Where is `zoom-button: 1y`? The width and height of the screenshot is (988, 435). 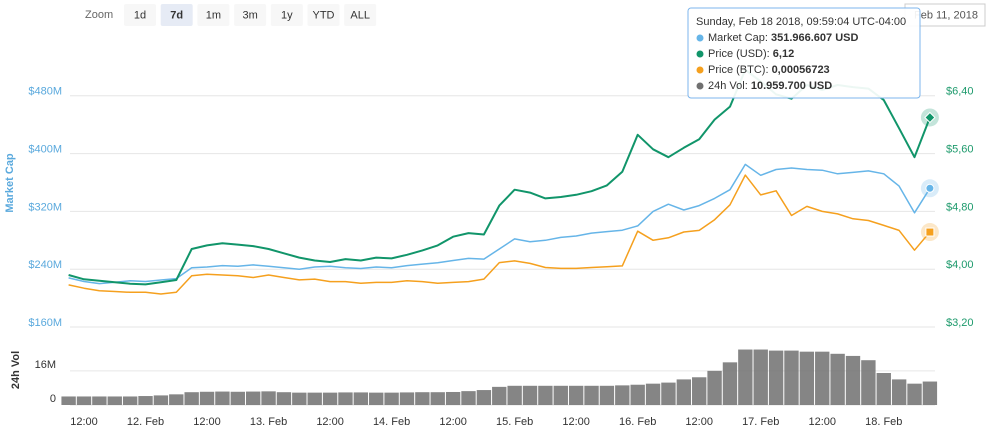
zoom-button: 1y is located at coordinates (286, 15).